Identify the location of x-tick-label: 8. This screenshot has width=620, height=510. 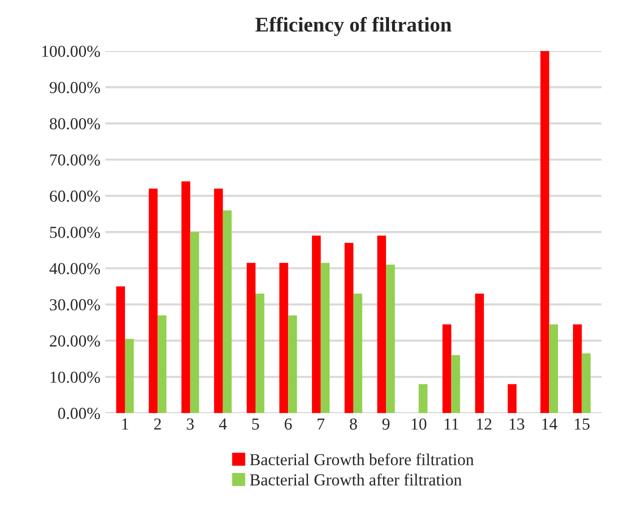
(353, 424).